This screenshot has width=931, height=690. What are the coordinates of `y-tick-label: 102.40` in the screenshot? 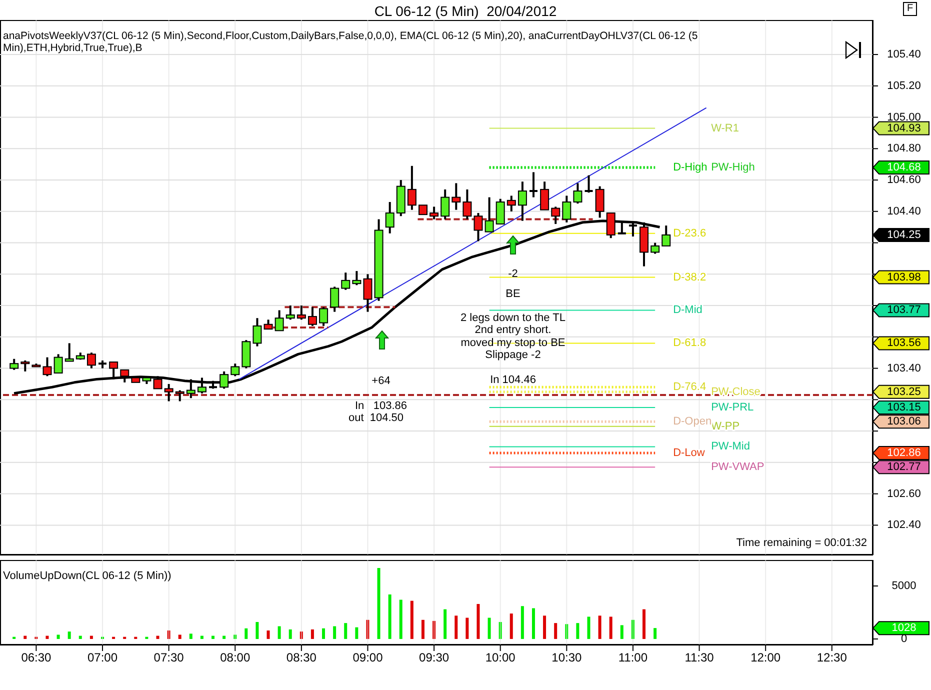 It's located at (904, 525).